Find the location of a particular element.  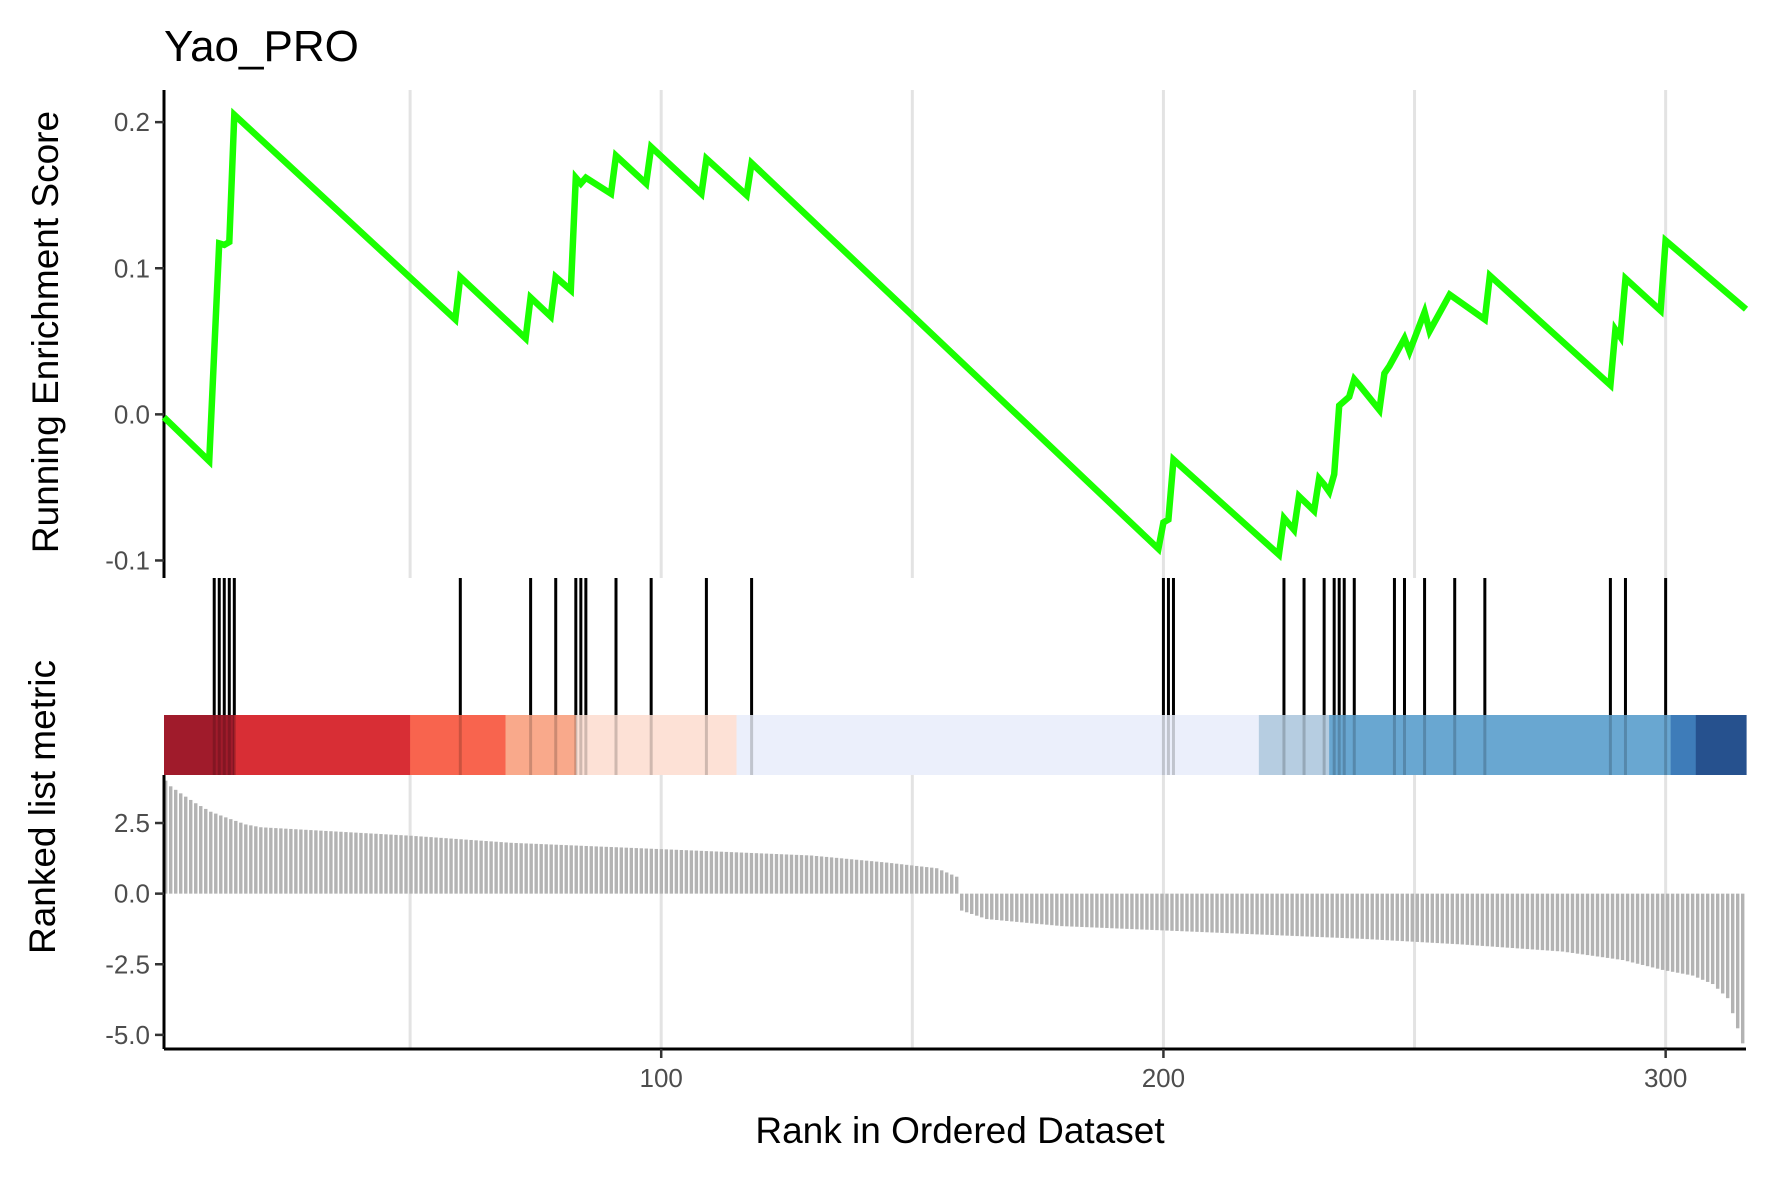

score-y-tick-label: -0.1 is located at coordinates (127, 560).